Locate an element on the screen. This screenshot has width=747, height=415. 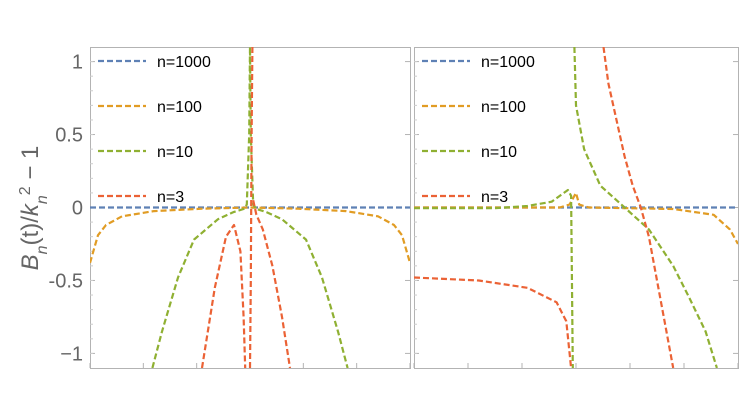
y-tick-label-1: 0.5 is located at coordinates (69, 136).